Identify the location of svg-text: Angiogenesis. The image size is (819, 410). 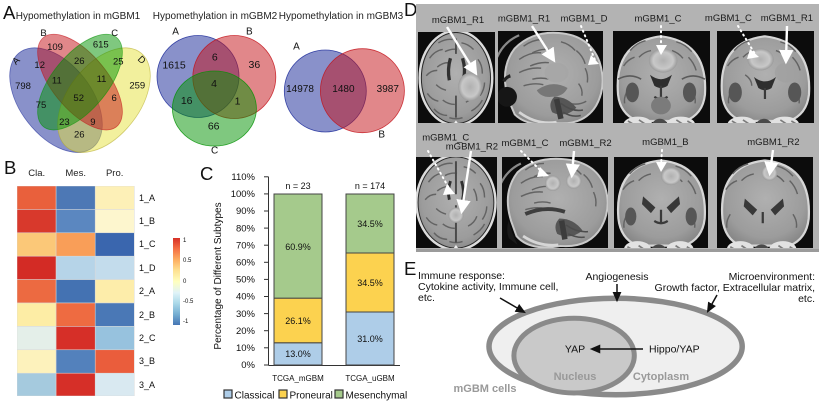
(616, 277).